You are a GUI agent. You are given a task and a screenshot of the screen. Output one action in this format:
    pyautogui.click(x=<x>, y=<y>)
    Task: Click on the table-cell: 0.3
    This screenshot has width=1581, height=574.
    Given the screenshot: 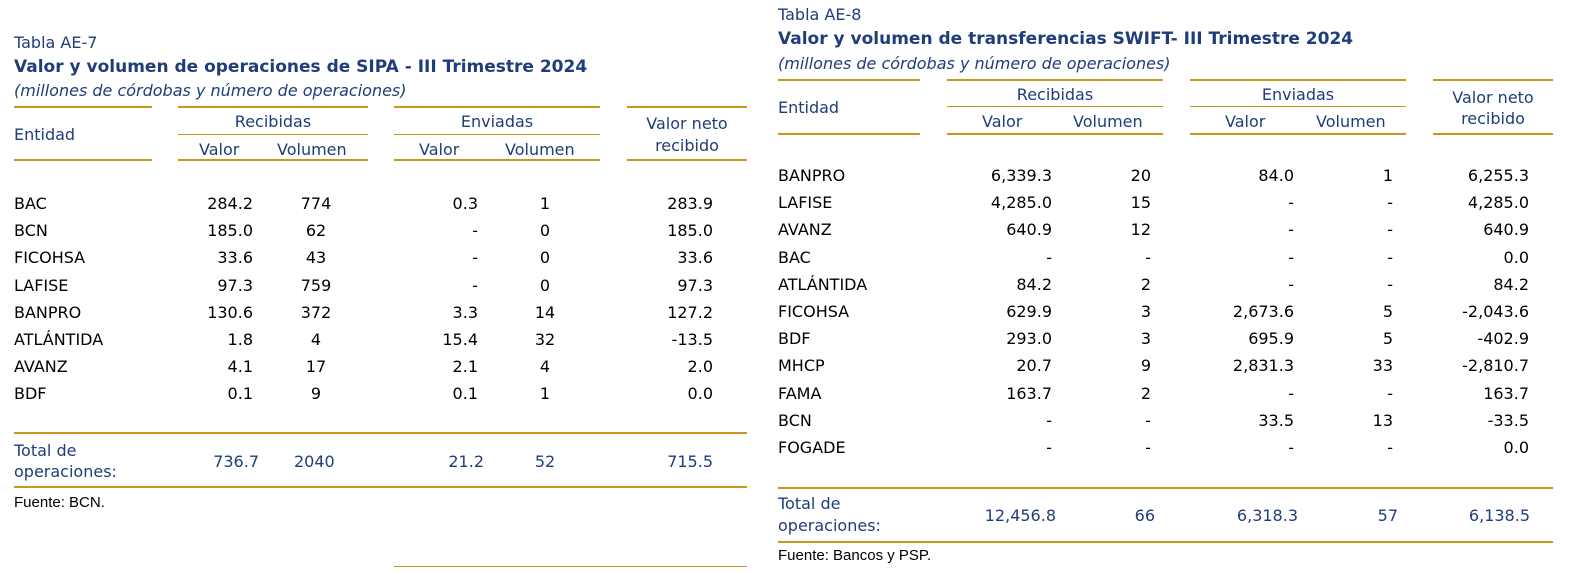 What is the action you would take?
    pyautogui.click(x=465, y=203)
    